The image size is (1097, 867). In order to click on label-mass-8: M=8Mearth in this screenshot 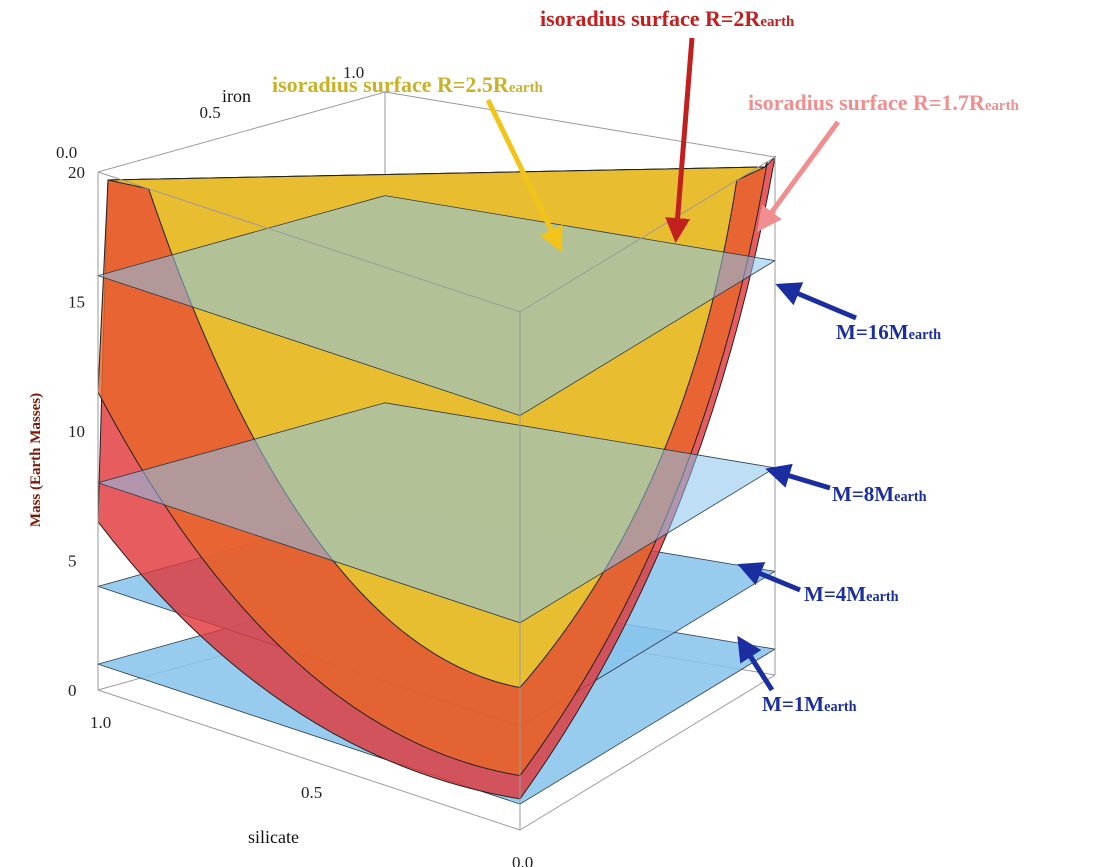, I will do `click(879, 494)`.